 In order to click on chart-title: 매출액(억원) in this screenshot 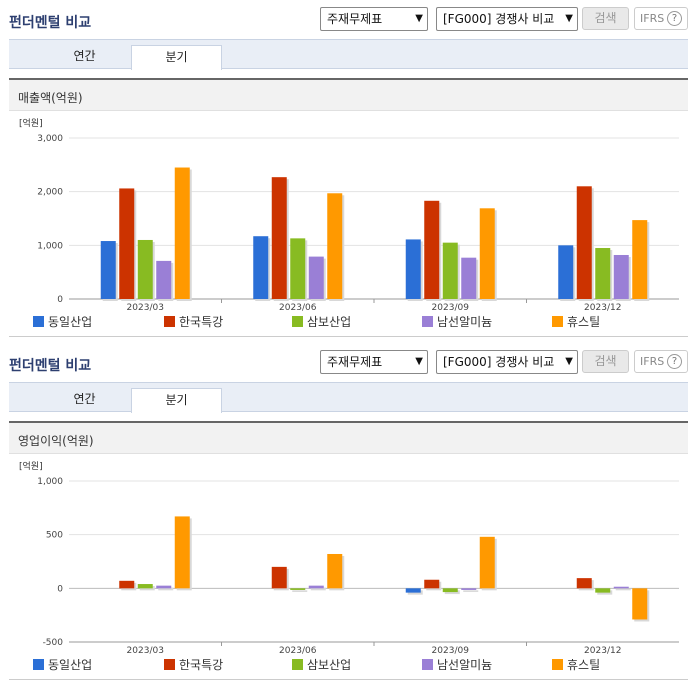, I will do `click(50, 98)`.